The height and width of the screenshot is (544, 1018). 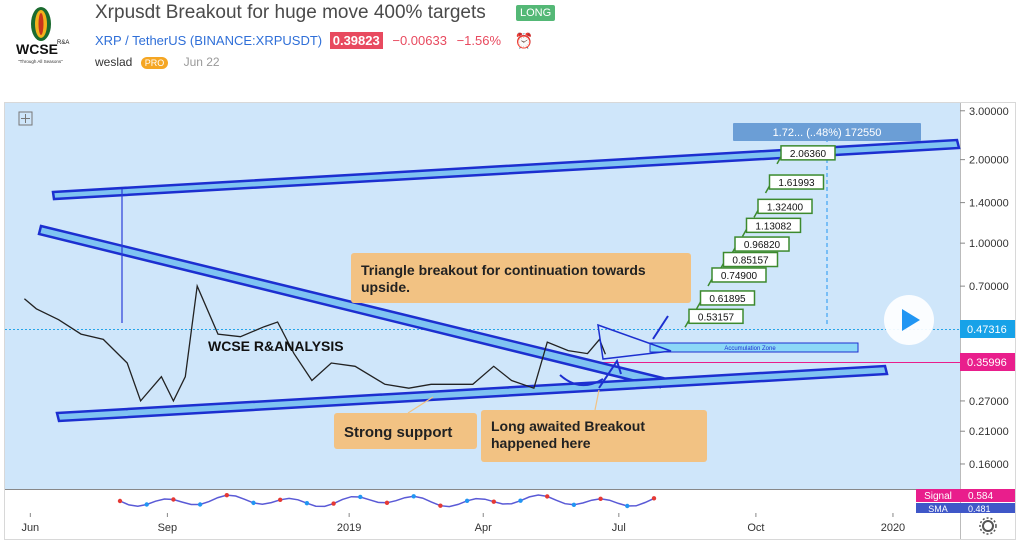 I want to click on accumulation-zone, so click(x=754, y=347).